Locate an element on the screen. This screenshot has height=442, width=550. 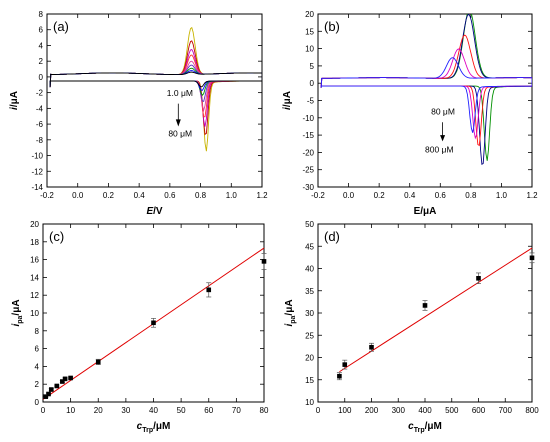
x-axis-title: E/V is located at coordinates (154, 211).